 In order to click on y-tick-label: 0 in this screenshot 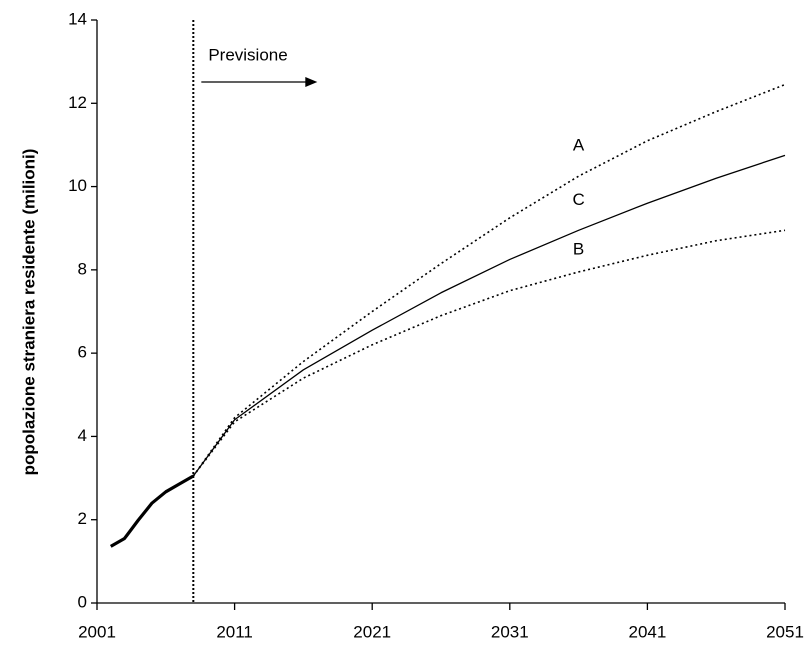, I will do `click(82, 601)`.